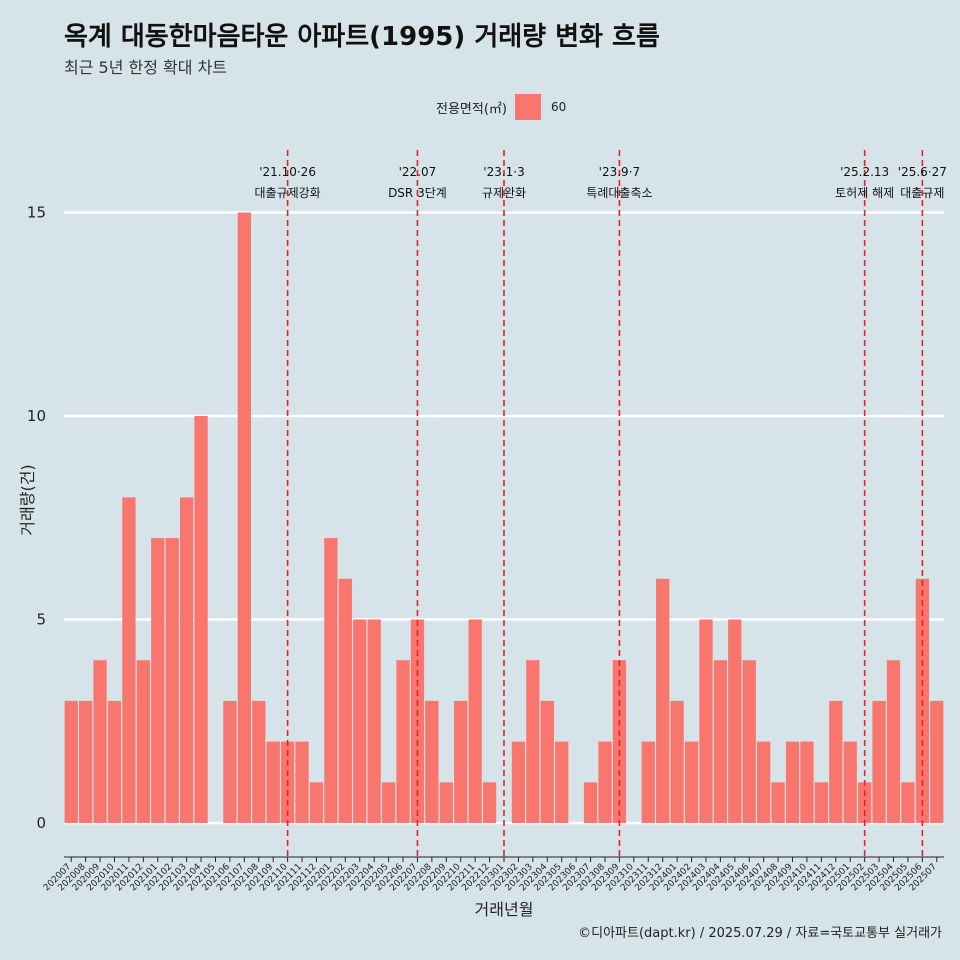 The width and height of the screenshot is (960, 960). I want to click on event-label: 대출규제, so click(922, 193).